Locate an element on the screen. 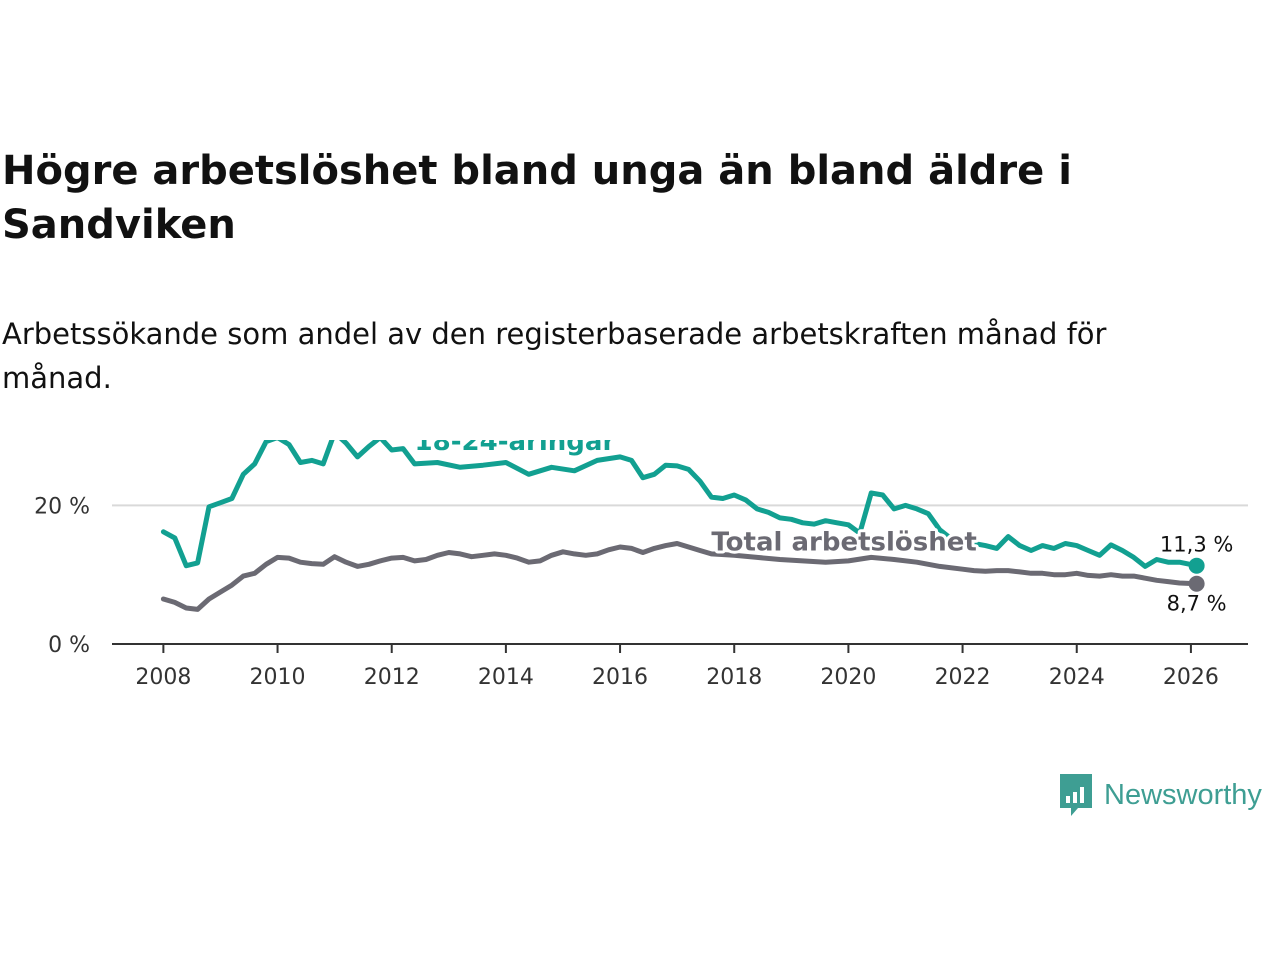 This screenshot has height=960, width=1280. series-line-youth is located at coordinates (680, 504).